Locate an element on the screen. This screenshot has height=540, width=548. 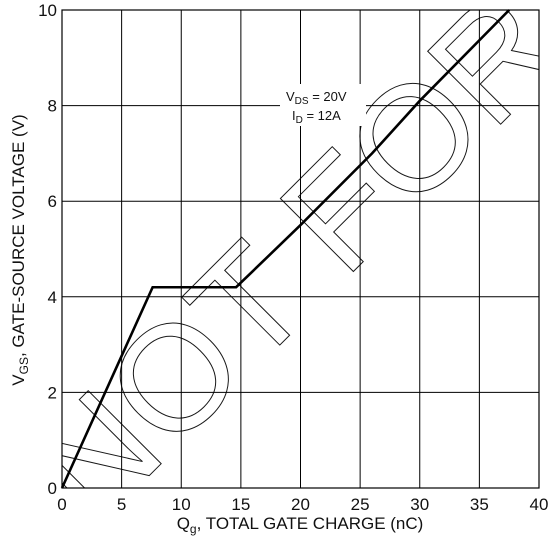
annotation-id: ID = 12A is located at coordinates (316, 117).